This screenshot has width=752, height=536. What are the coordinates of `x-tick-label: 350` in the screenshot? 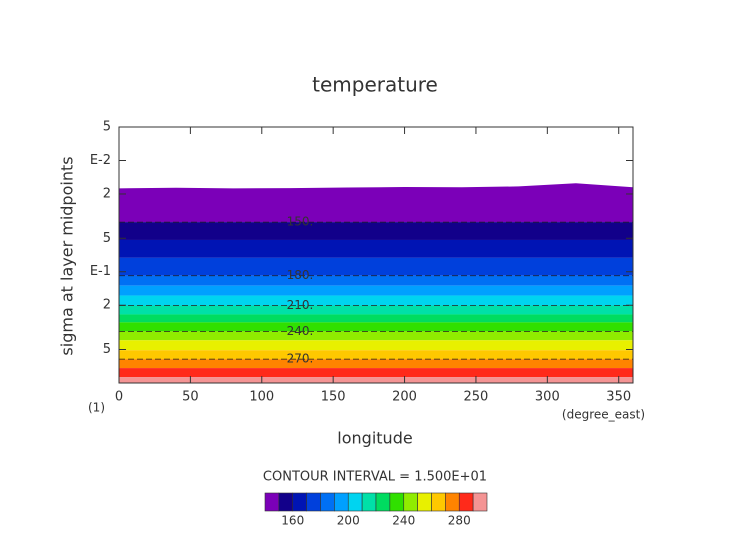 It's located at (618, 397).